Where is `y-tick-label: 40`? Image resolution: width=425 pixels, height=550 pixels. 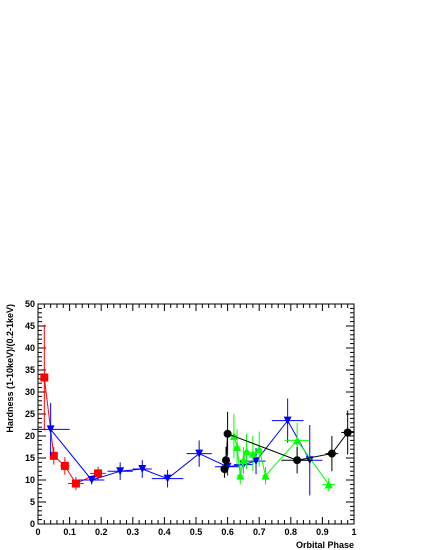 y-tick-label: 40 is located at coordinates (30, 348).